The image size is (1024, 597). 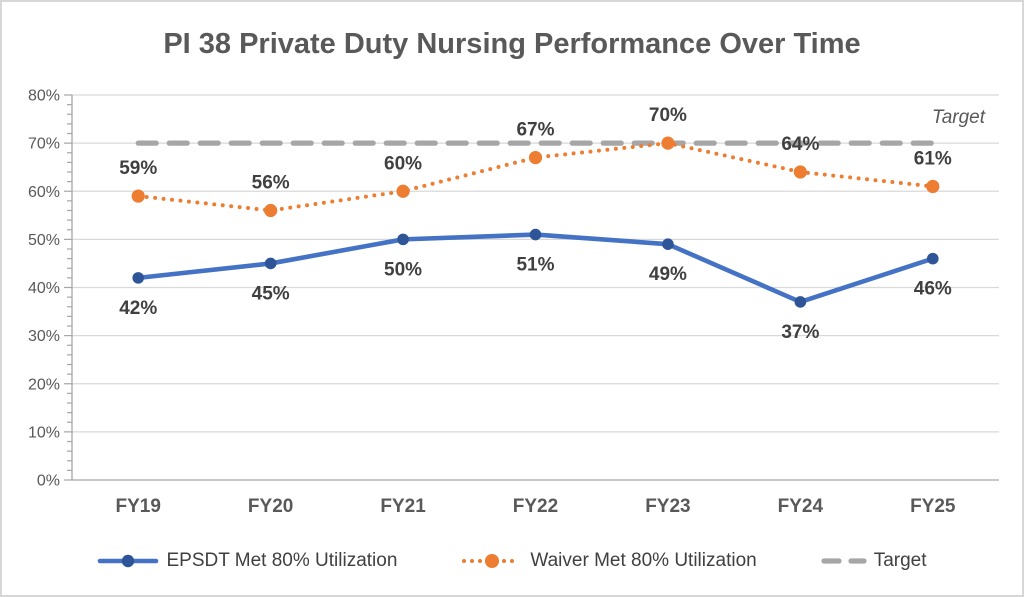 What do you see at coordinates (44, 240) in the screenshot?
I see `y-tick-label: 50%` at bounding box center [44, 240].